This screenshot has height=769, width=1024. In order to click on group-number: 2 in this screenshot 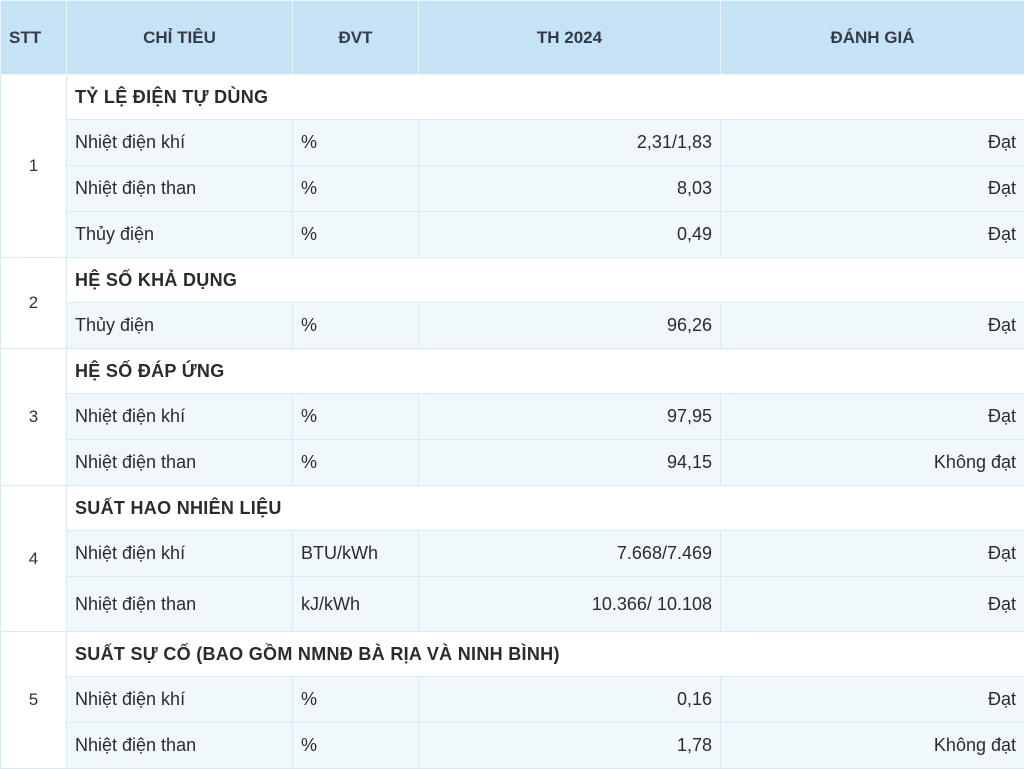, I will do `click(34, 303)`.